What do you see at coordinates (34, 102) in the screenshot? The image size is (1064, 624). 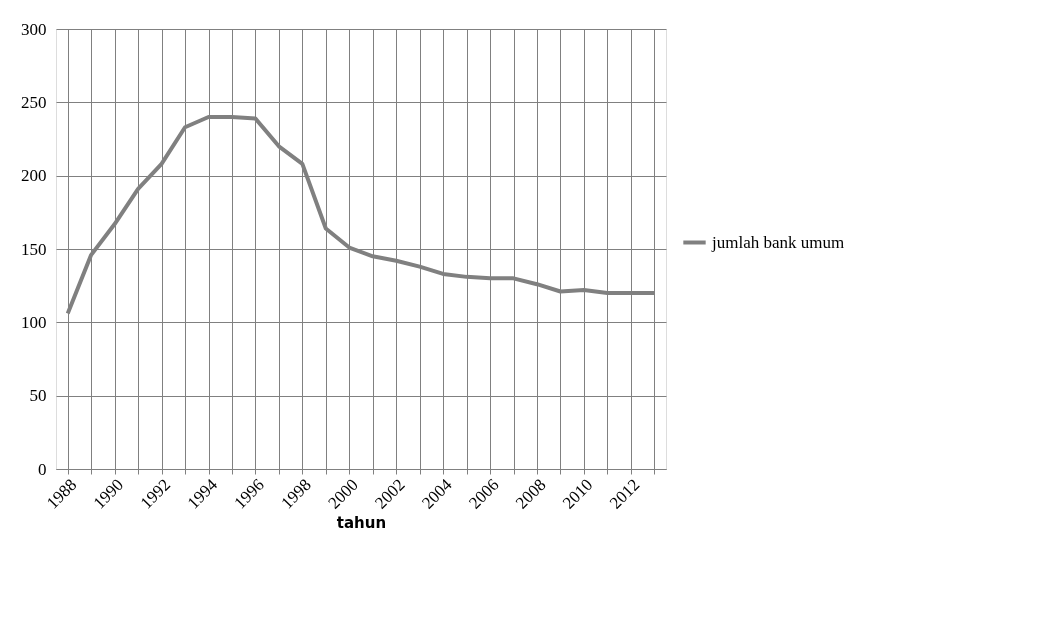 I see `y-tick-label: 250` at bounding box center [34, 102].